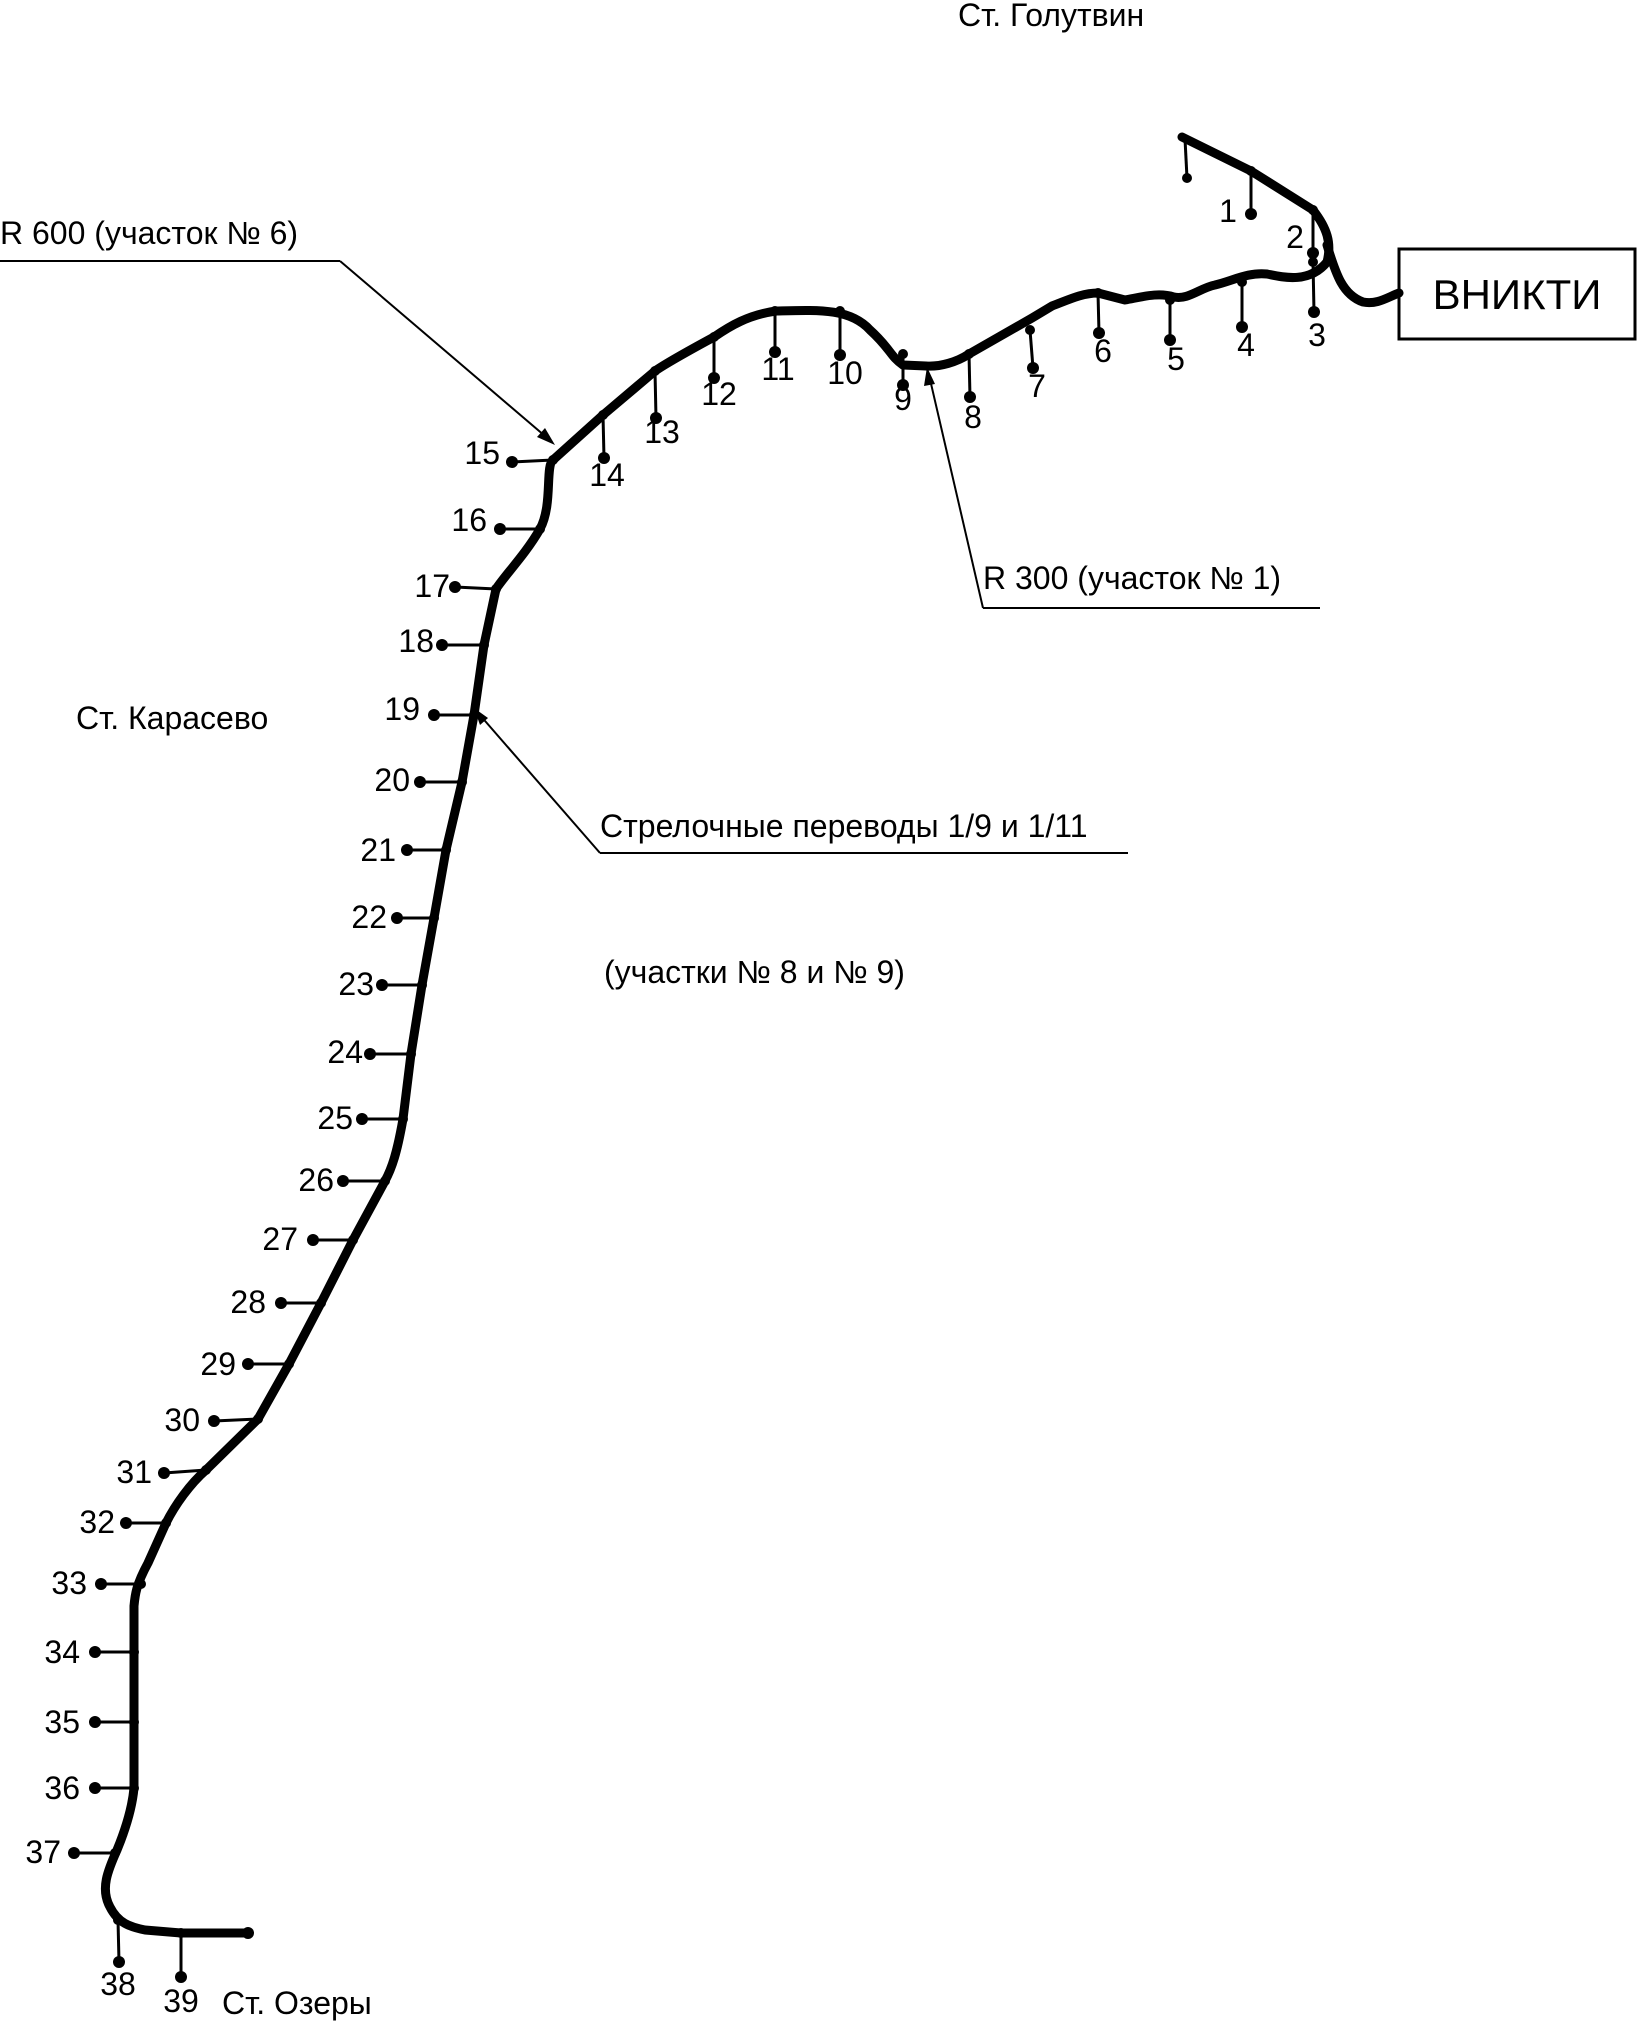 The image size is (1638, 2027). What do you see at coordinates (973, 417) in the screenshot?
I see `marker-number-label: 8` at bounding box center [973, 417].